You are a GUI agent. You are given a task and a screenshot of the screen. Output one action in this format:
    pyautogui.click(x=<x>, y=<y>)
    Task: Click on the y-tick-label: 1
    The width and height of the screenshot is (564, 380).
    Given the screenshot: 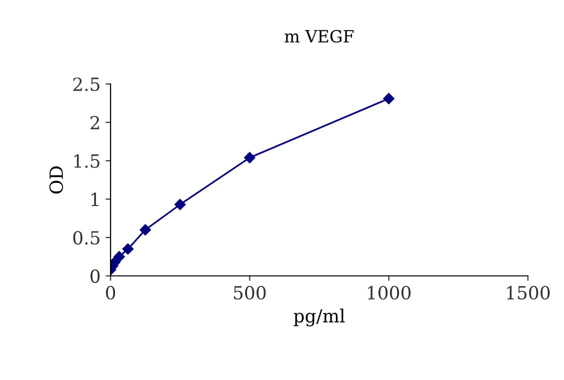 What is the action you would take?
    pyautogui.click(x=95, y=199)
    